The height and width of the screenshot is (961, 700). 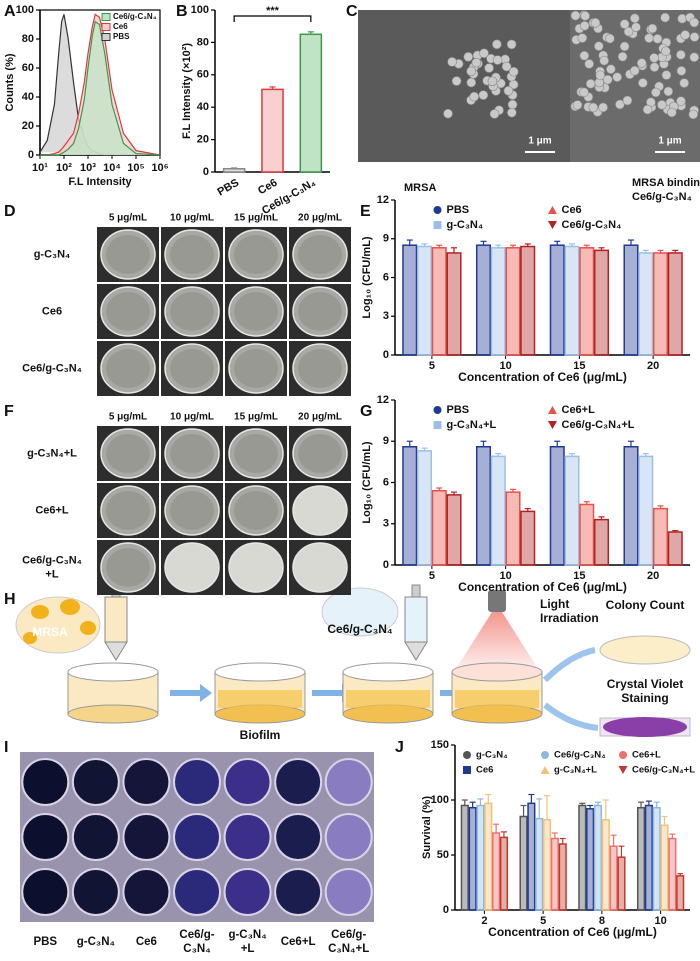 I want to click on arrow, so click(x=571, y=716).